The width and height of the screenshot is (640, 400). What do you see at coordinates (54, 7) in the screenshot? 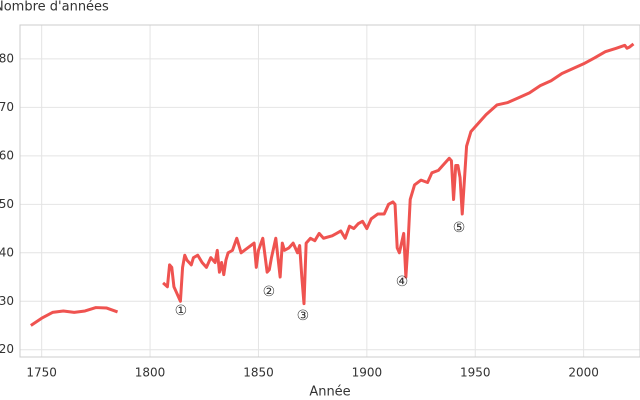
I see `y-axis-label: Nombre d'années` at bounding box center [54, 7].